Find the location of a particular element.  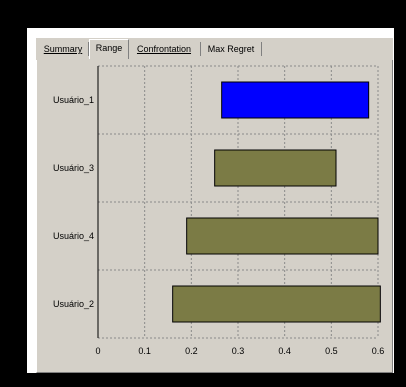

tab-confrontation-label: Confrontation is located at coordinates (164, 49).